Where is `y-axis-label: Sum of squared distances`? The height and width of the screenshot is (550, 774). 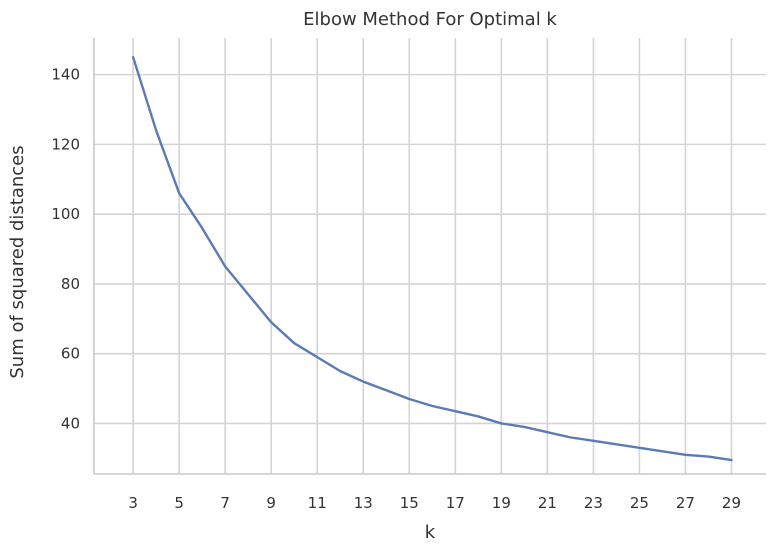 y-axis-label: Sum of squared distances is located at coordinates (17, 261).